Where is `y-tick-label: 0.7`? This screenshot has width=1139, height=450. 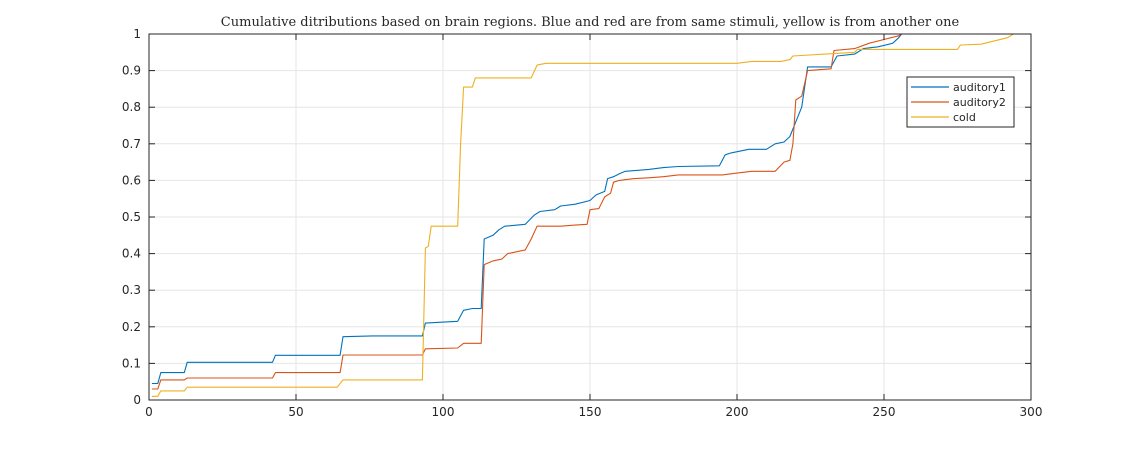
y-tick-label: 0.7 is located at coordinates (131, 144).